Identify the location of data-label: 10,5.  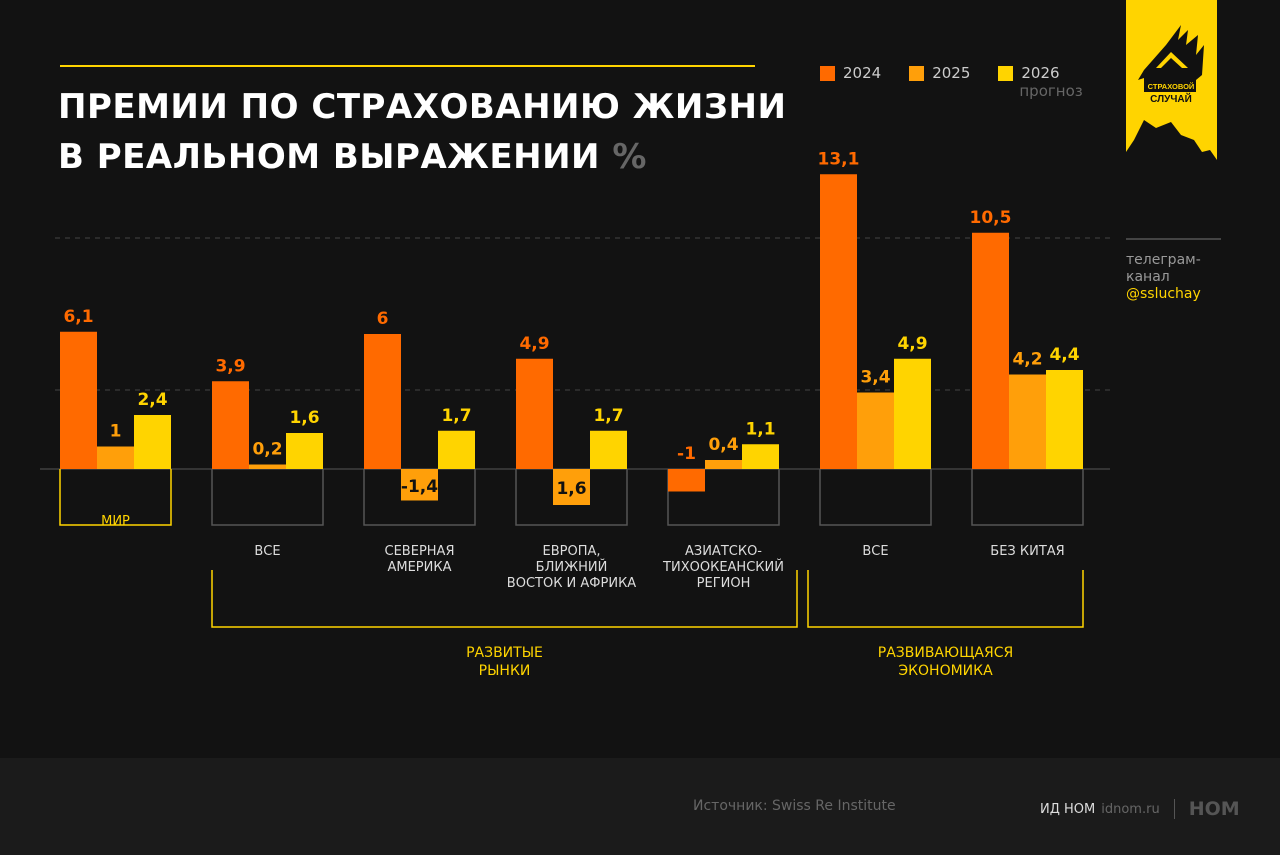
(991, 218).